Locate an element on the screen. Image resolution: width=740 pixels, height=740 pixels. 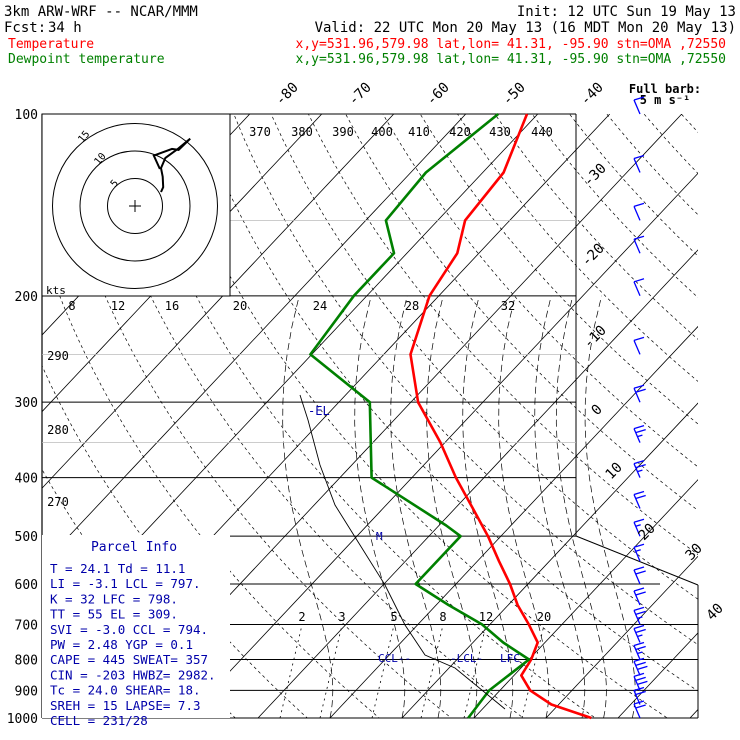
parcel-row-7: CIN = -203 HWBZ= 2982. is located at coordinates (133, 674).